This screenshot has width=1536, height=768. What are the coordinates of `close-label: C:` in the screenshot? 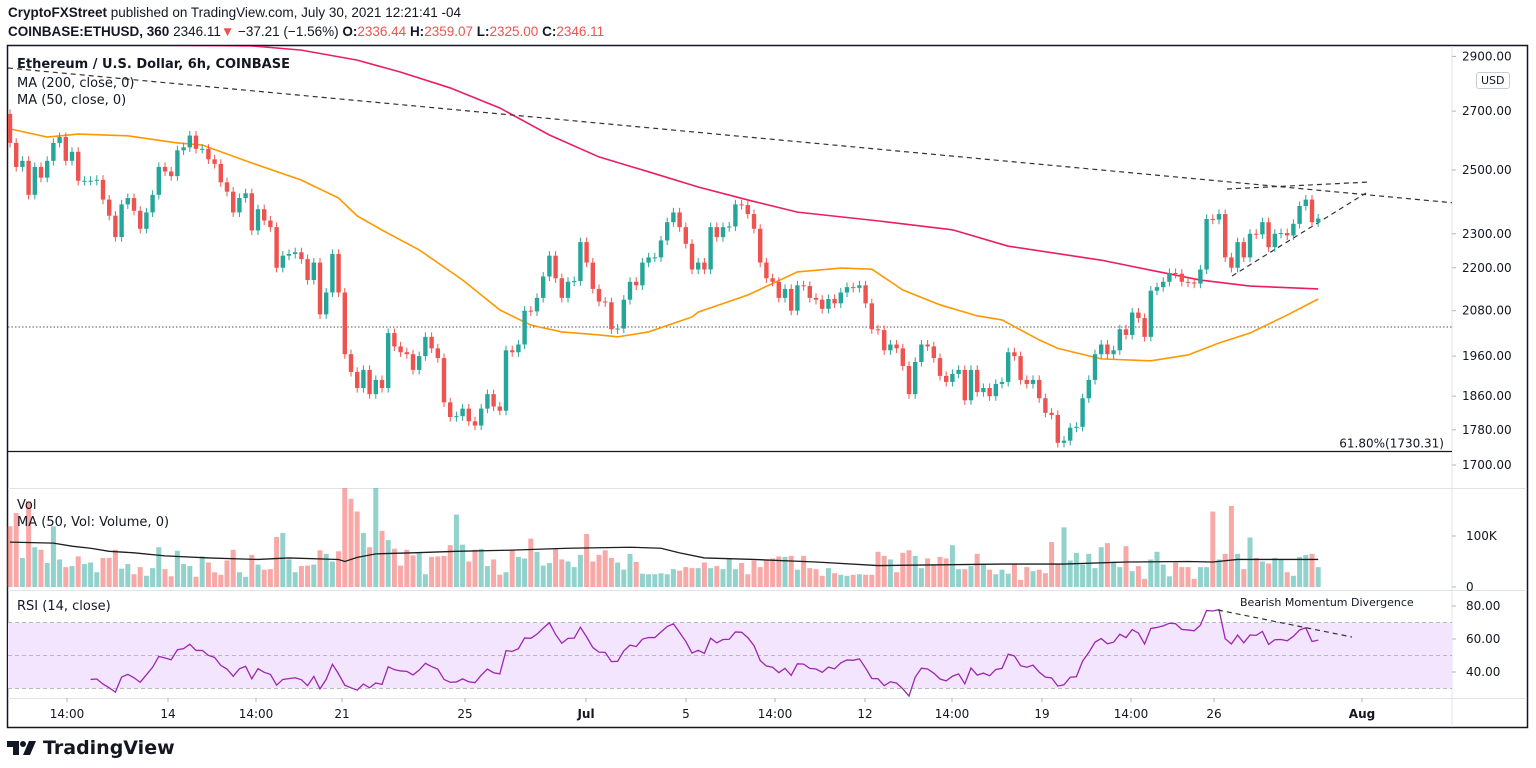 It's located at (549, 31).